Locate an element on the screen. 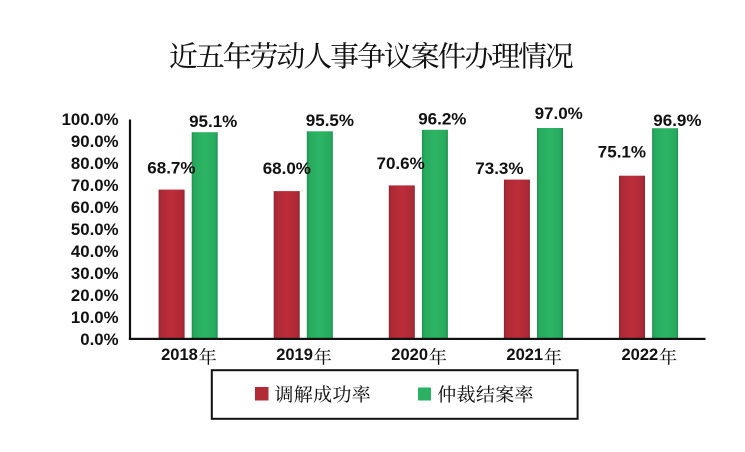 This screenshot has width=745, height=452. svg-text: 100.0% is located at coordinates (90, 119).